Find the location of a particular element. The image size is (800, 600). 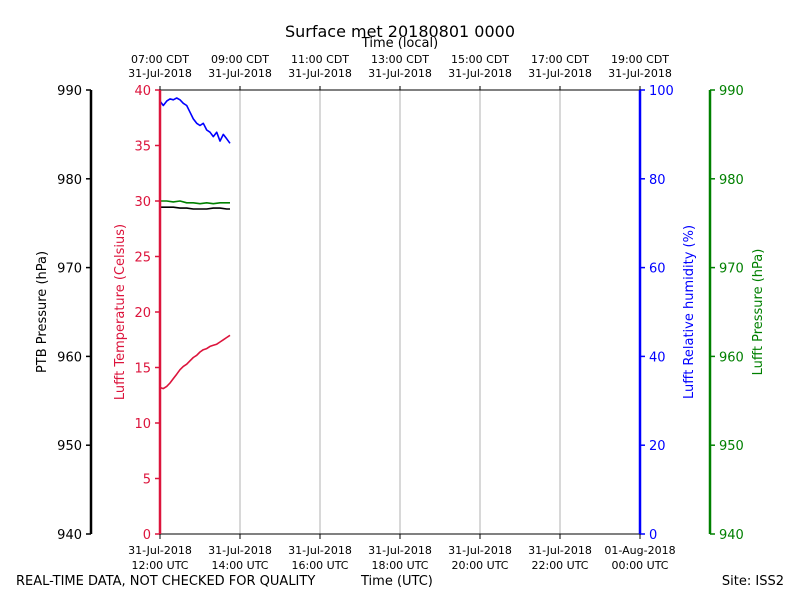

bottom-x-tick-time: 16:00 UTC is located at coordinates (319, 565).